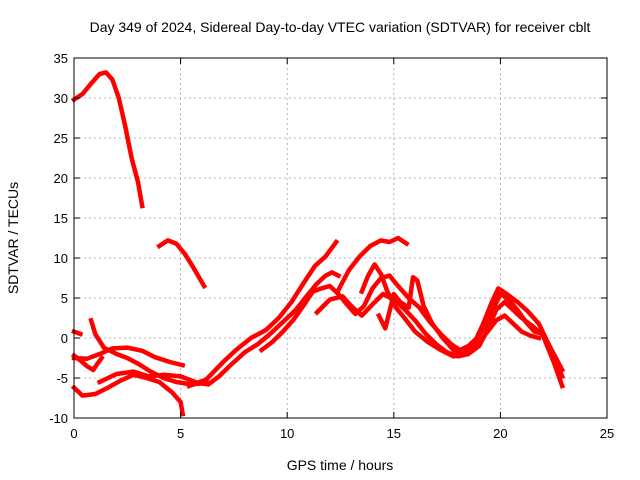 Image resolution: width=640 pixels, height=480 pixels. I want to click on x-tick-label: 25, so click(607, 433).